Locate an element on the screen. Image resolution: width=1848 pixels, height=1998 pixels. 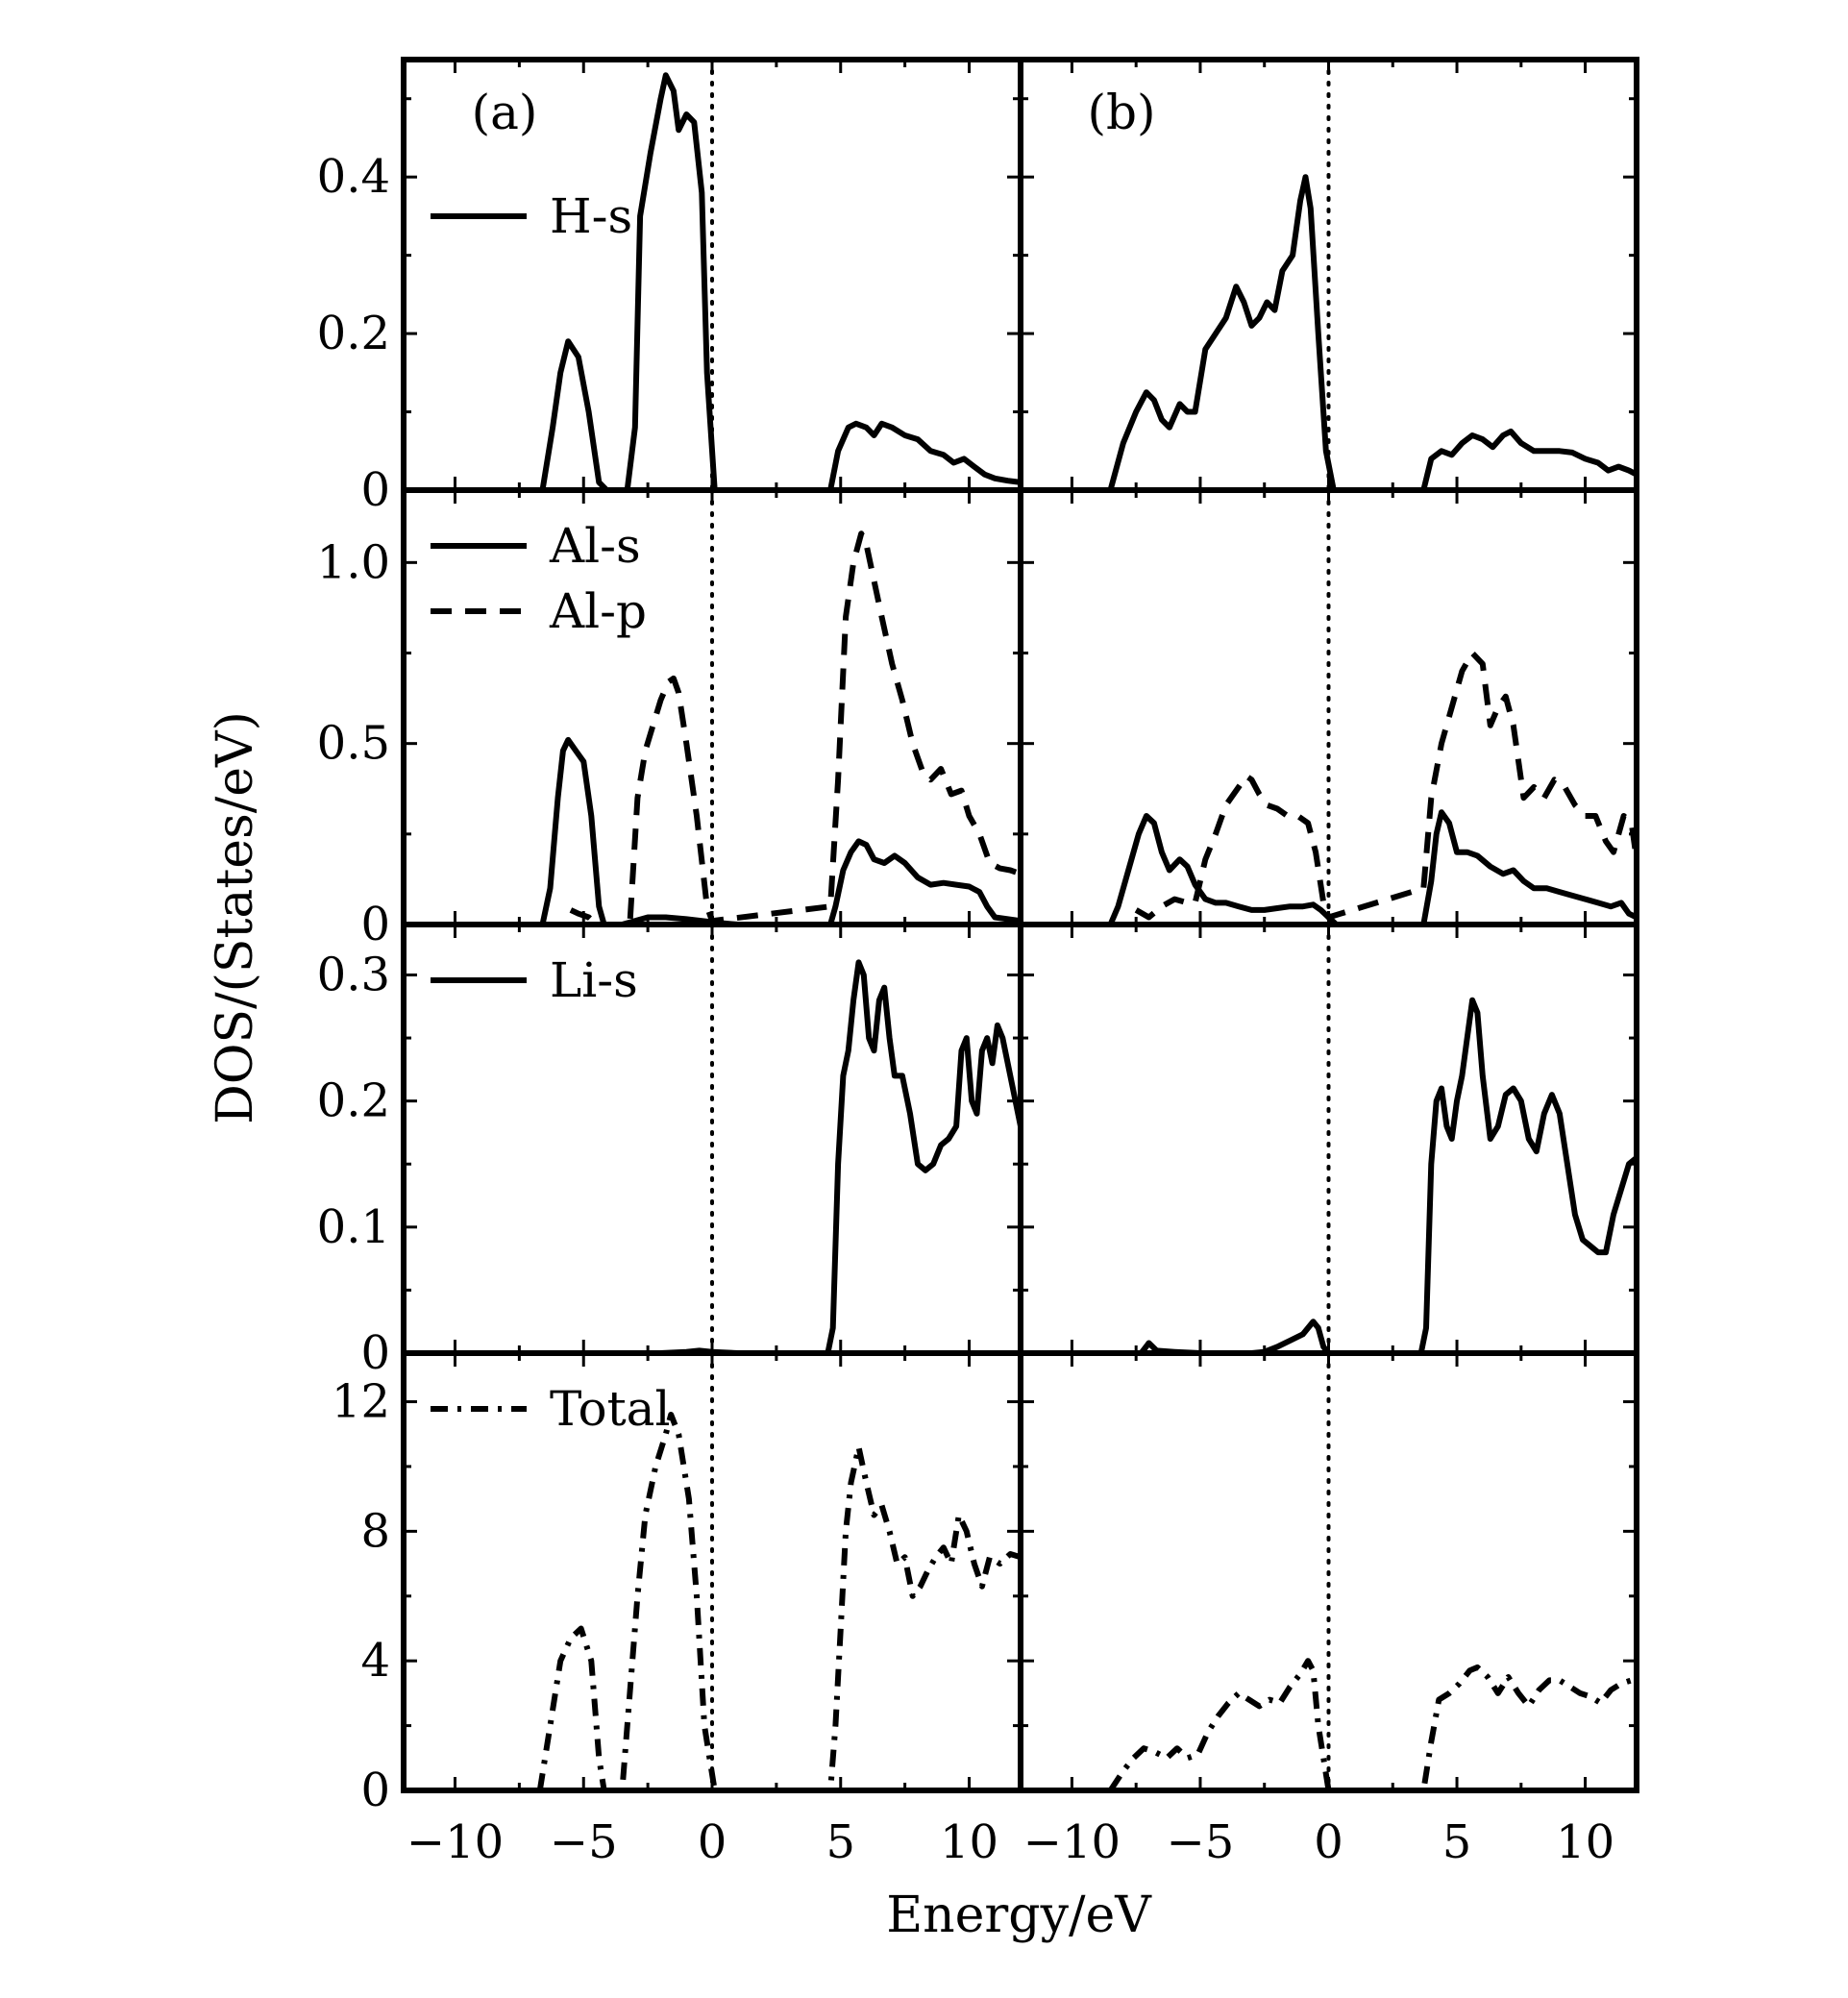
legend-label-li-s: Li-s is located at coordinates (594, 980).